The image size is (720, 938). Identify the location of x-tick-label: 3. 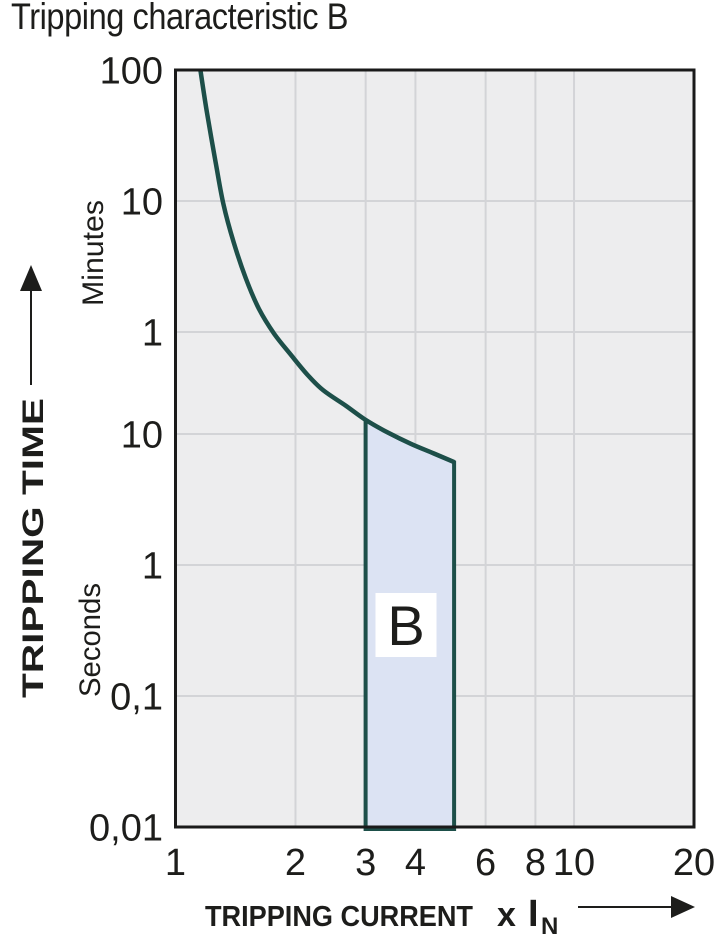
(365, 863).